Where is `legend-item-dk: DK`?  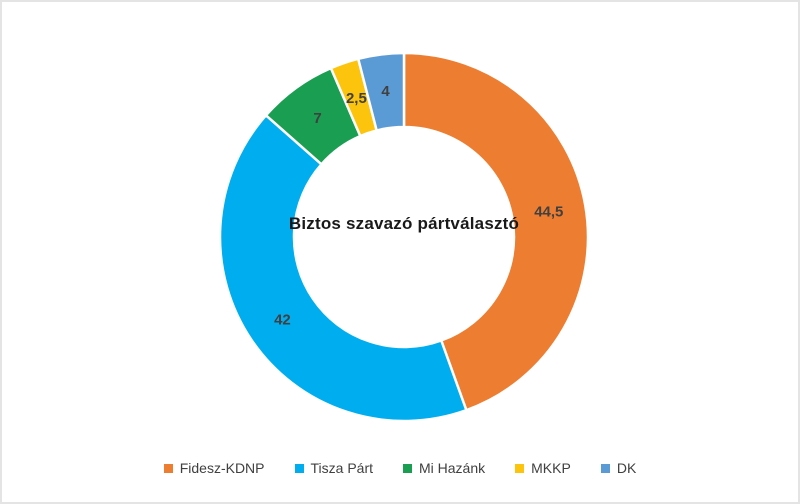 legend-item-dk: DK is located at coordinates (618, 468).